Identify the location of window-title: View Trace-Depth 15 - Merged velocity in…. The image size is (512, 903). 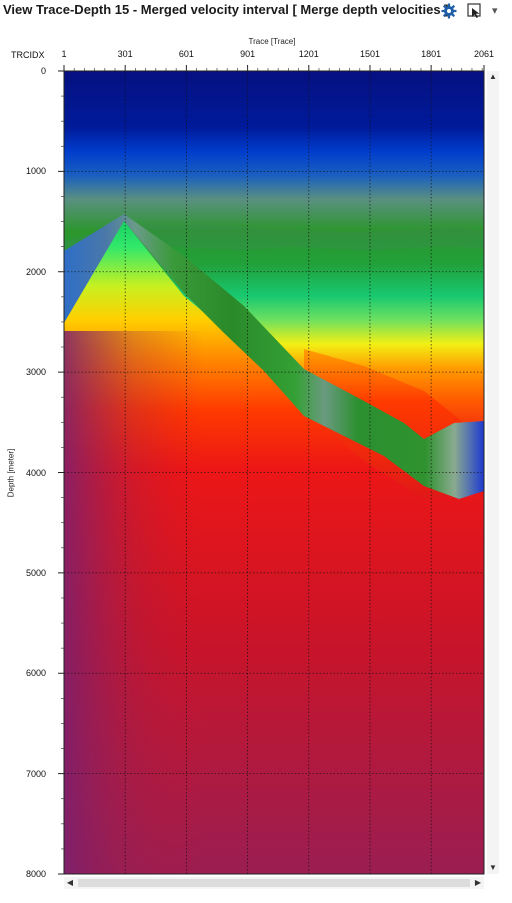
(226, 9).